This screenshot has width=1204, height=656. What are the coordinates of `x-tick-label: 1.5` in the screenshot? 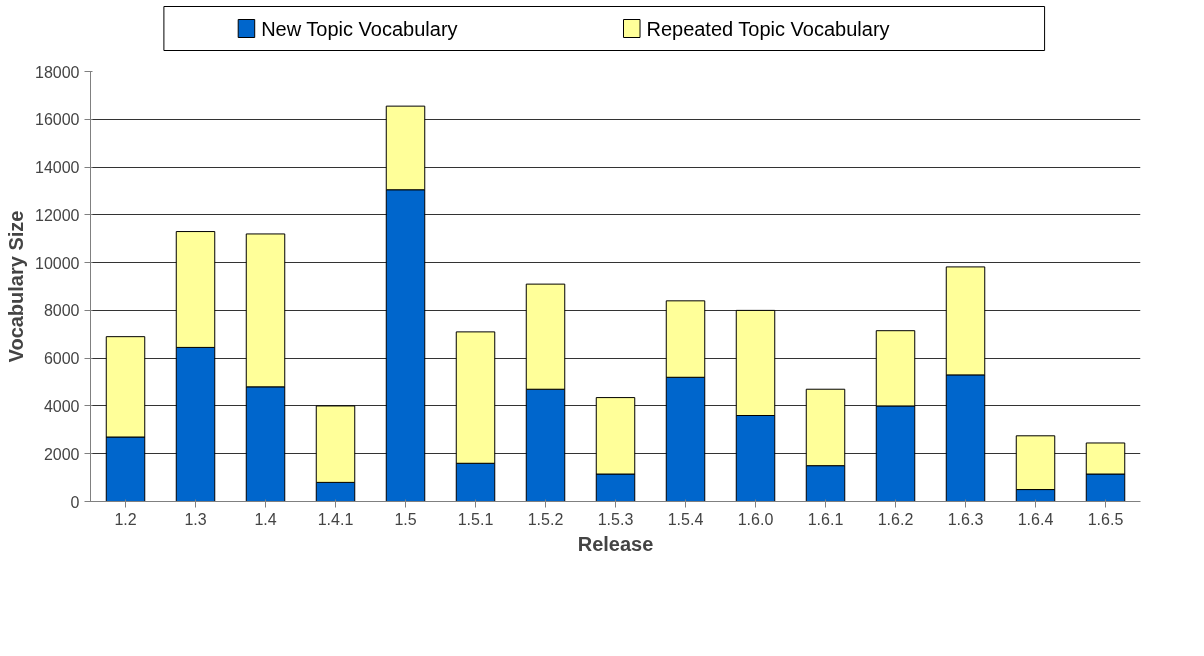 It's located at (405, 519).